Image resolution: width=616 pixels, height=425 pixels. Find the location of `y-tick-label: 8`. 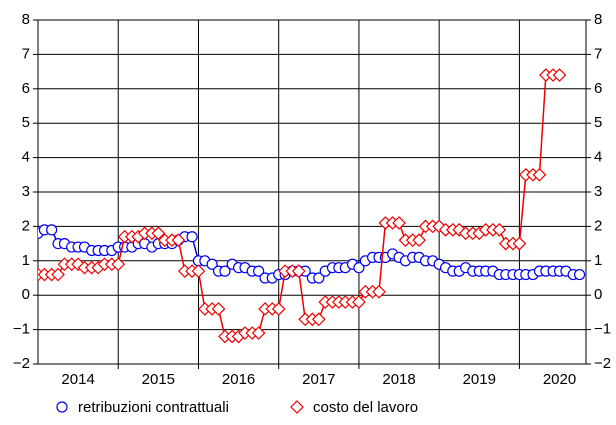

y-tick-label: 8 is located at coordinates (26, 19).